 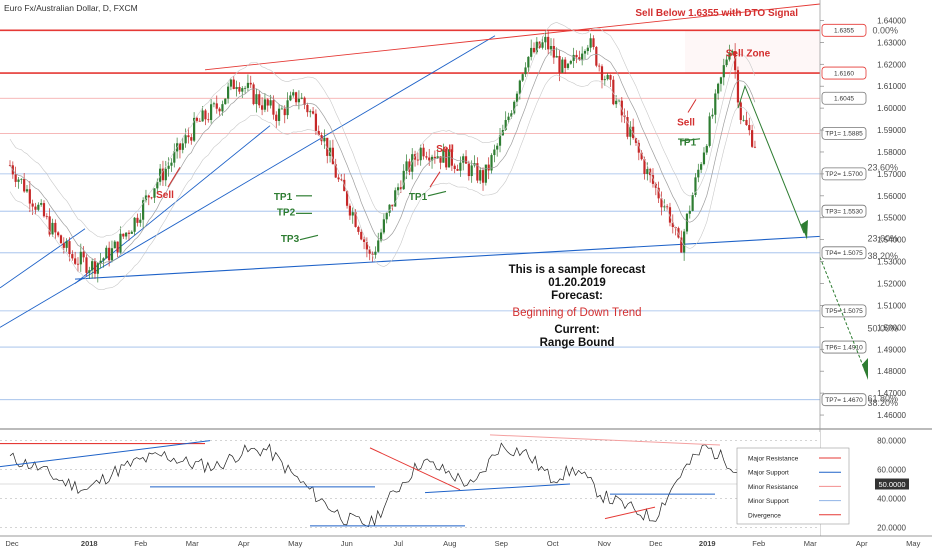 What do you see at coordinates (415, 469) in the screenshot?
I see `osc-falling-resistance` at bounding box center [415, 469].